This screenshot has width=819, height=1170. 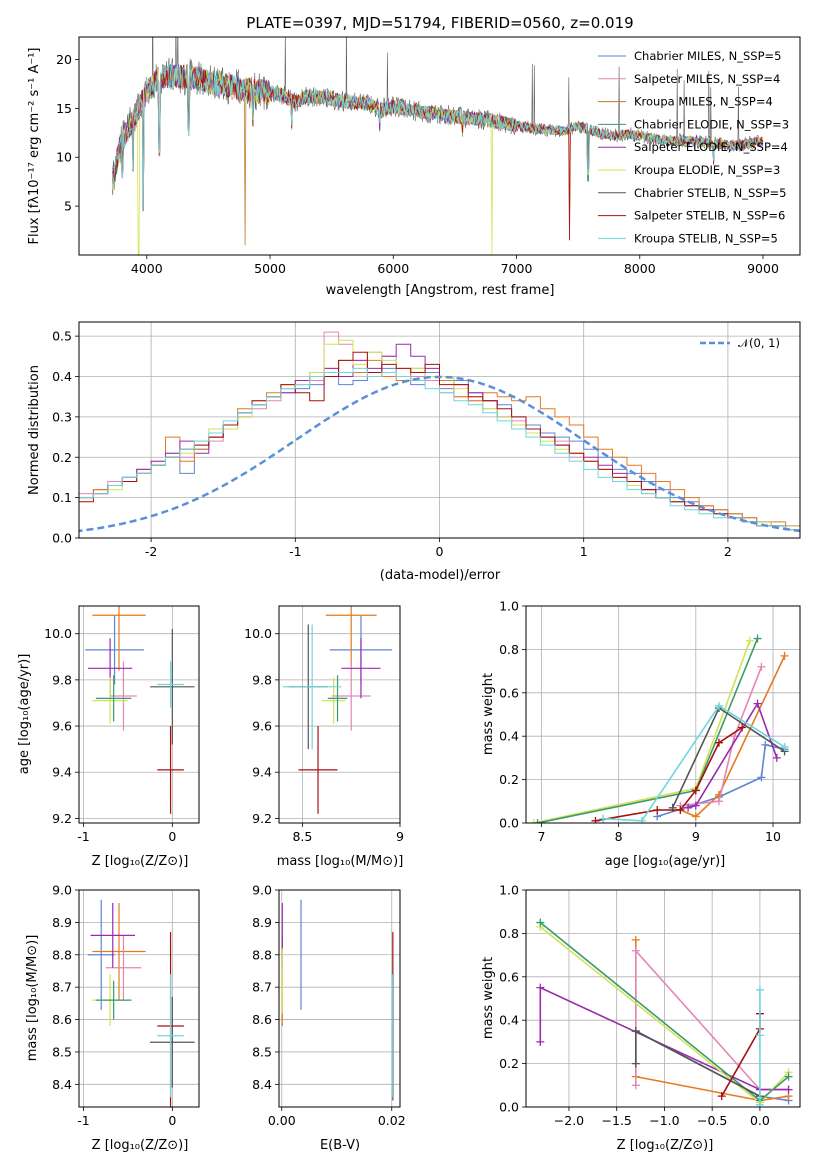 I want to click on x-tick-label: 0.02, so click(x=392, y=1120).